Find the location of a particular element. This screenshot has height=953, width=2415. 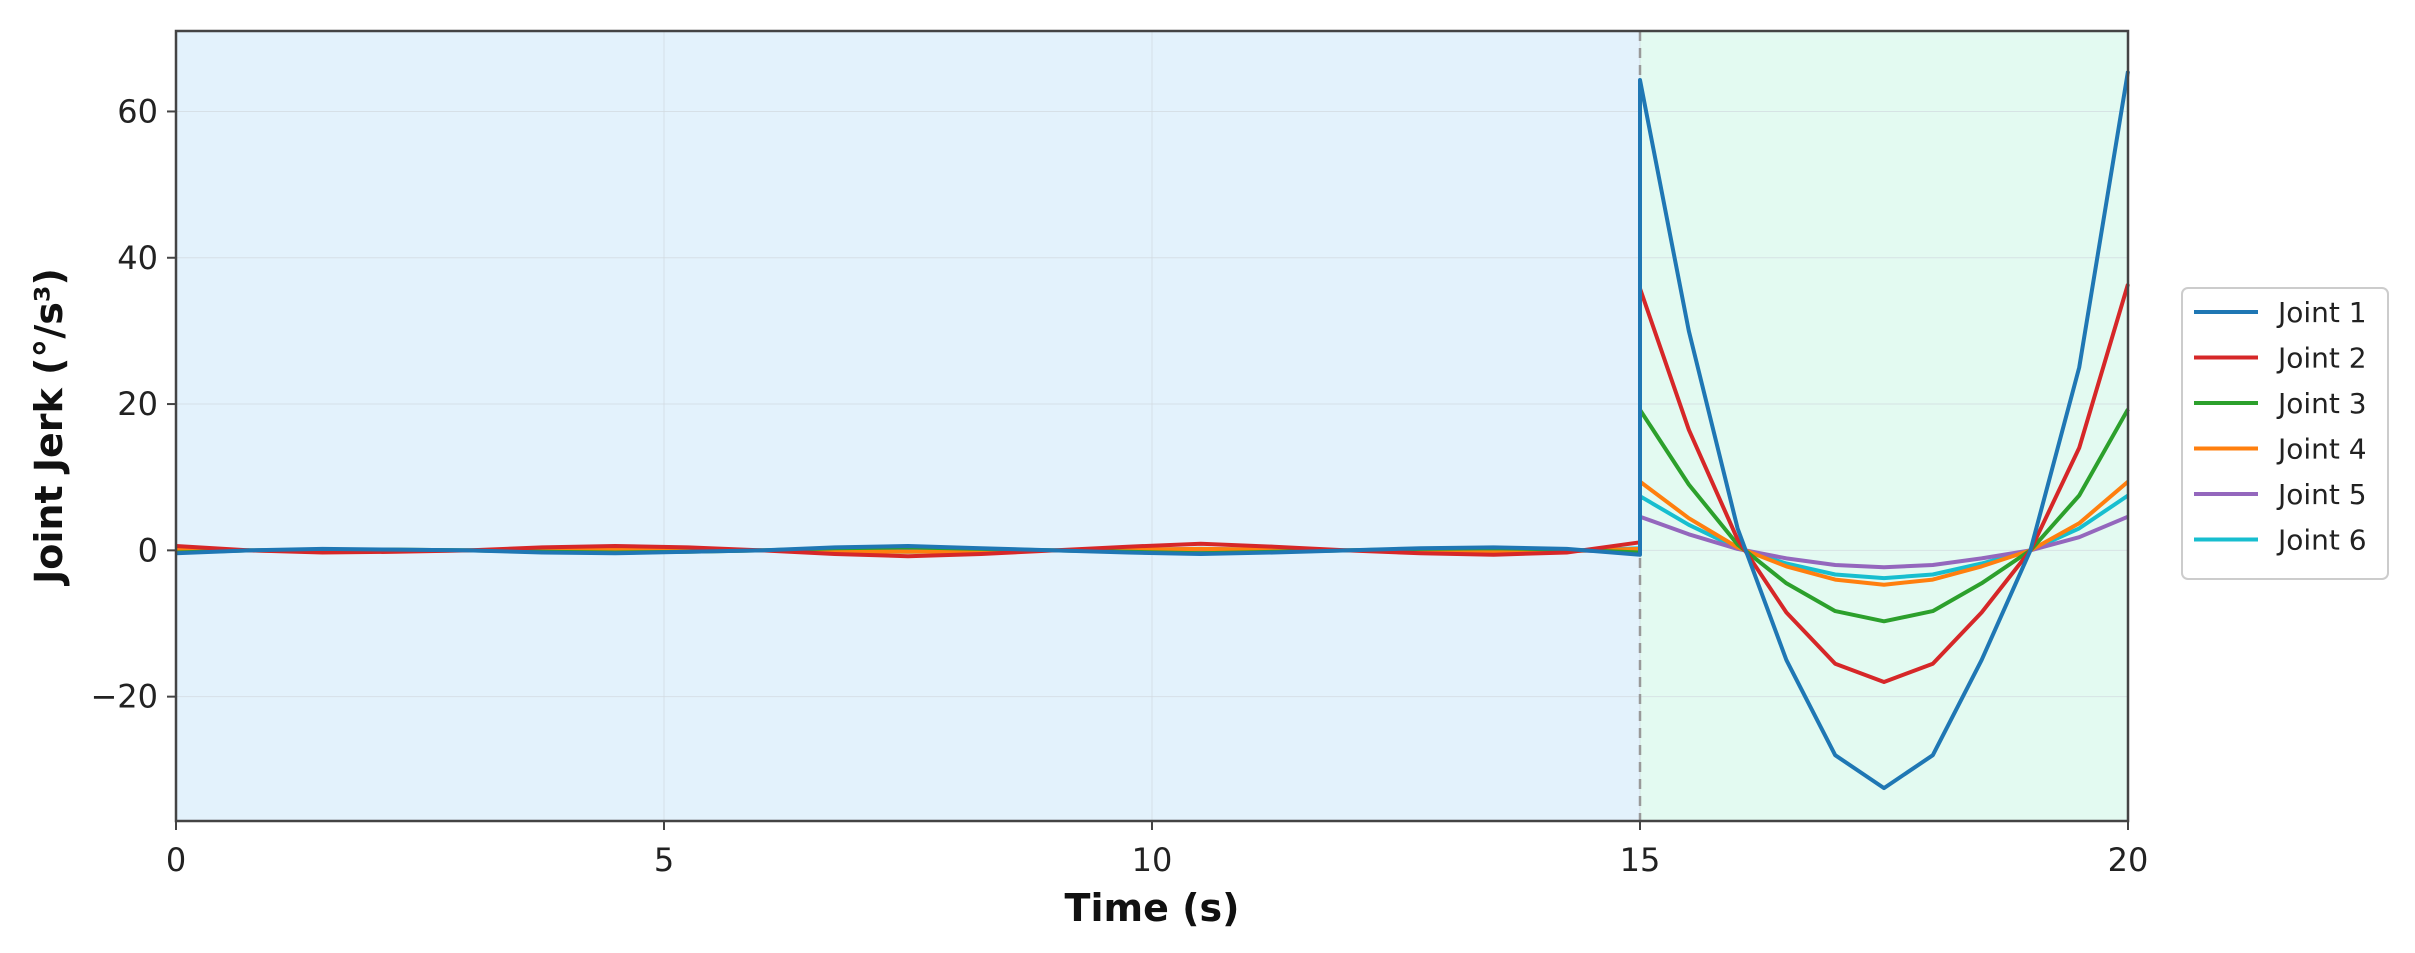

x-axis-ticks: 0 5 10 15 20 is located at coordinates (1157, 850).